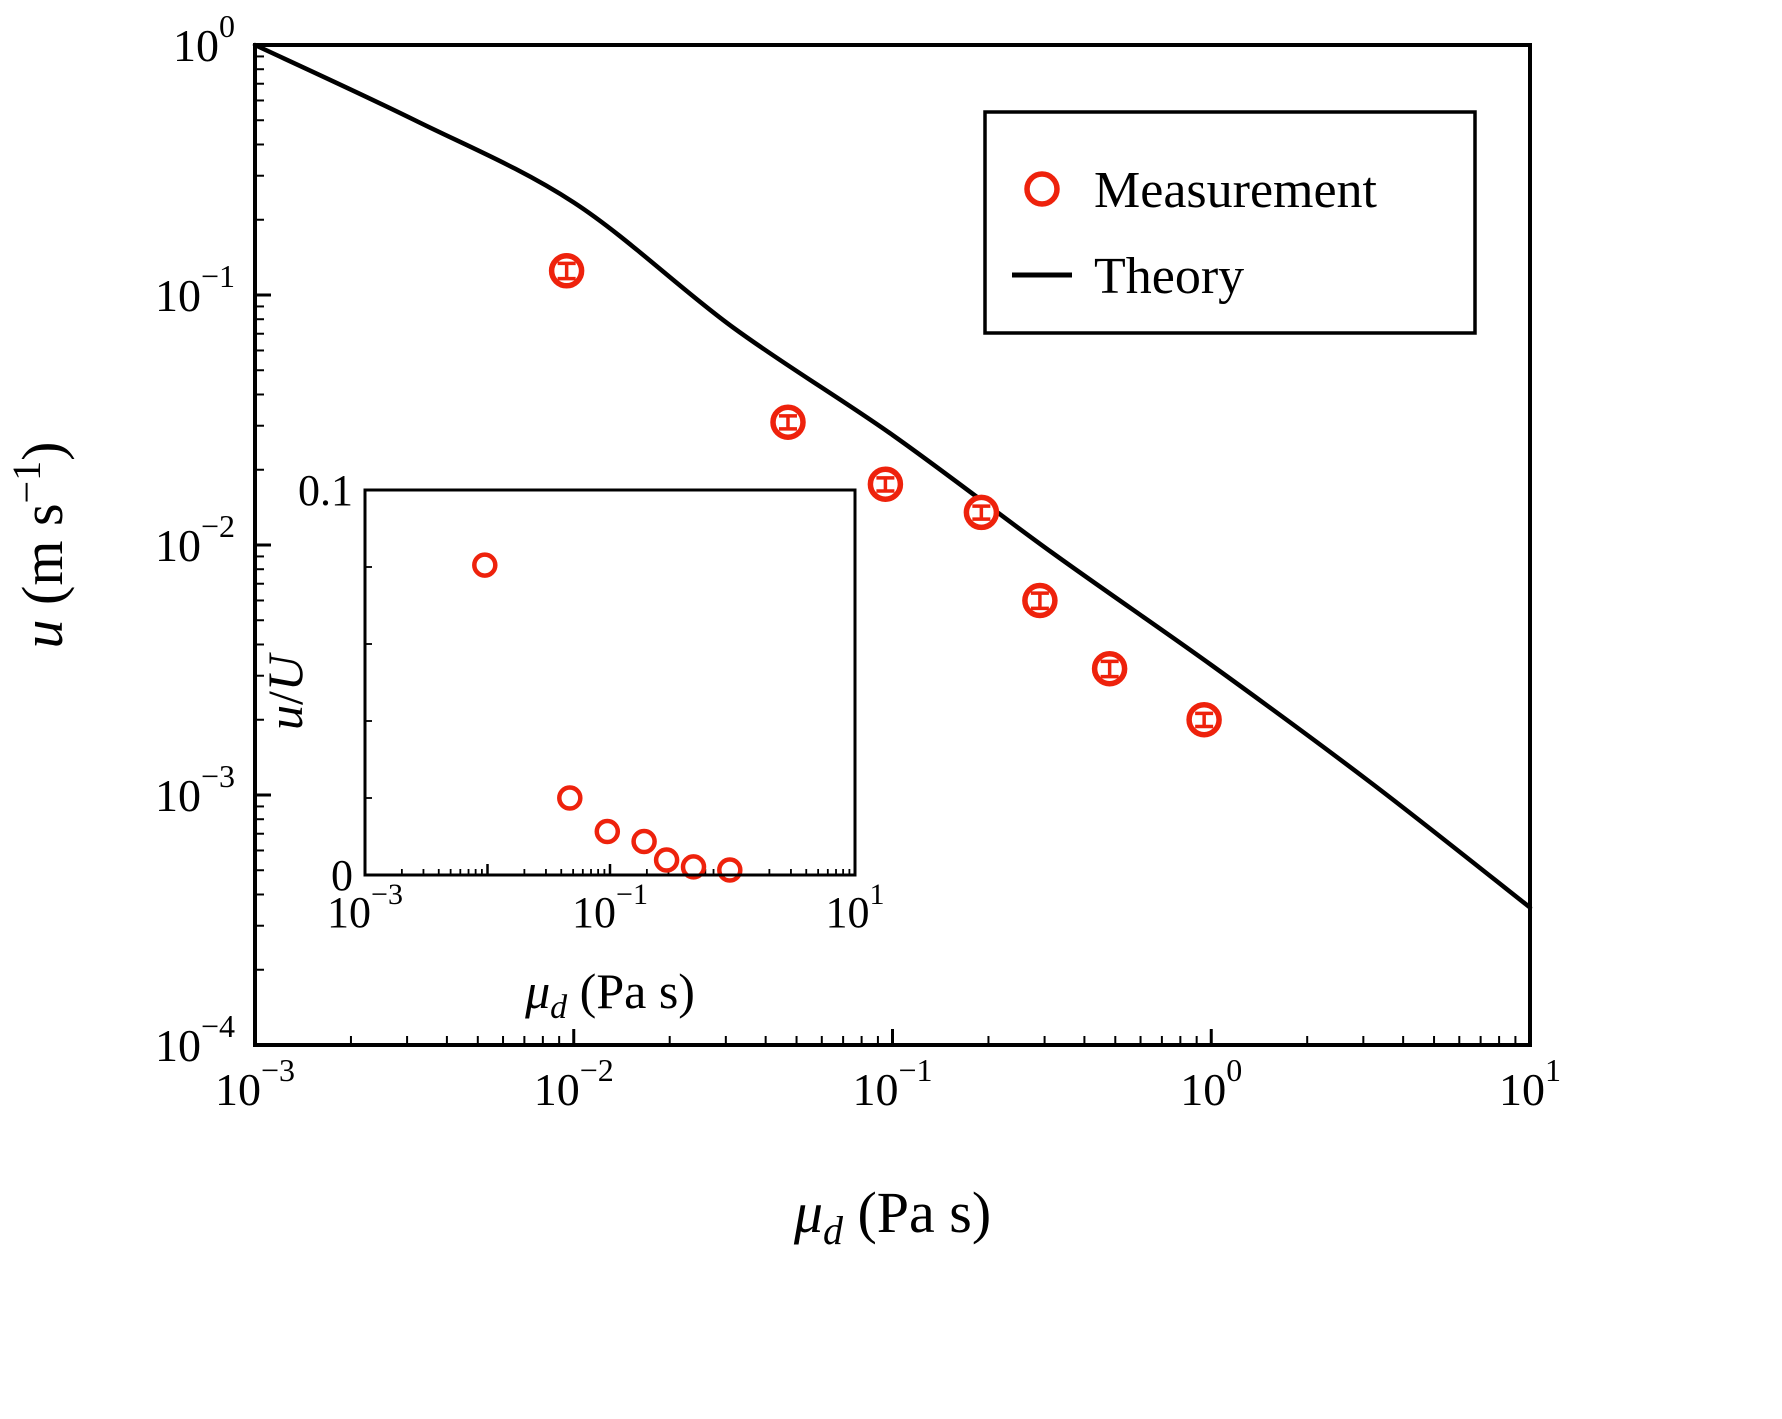 This screenshot has width=1782, height=1419. Describe the element at coordinates (255, 1083) in the screenshot. I see `x-tick-label: 10⁻³` at that location.